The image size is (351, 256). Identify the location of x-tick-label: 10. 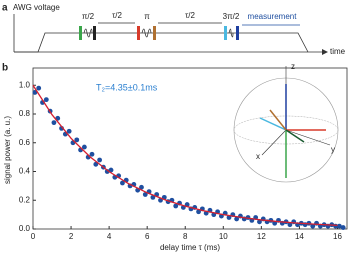
(223, 236).